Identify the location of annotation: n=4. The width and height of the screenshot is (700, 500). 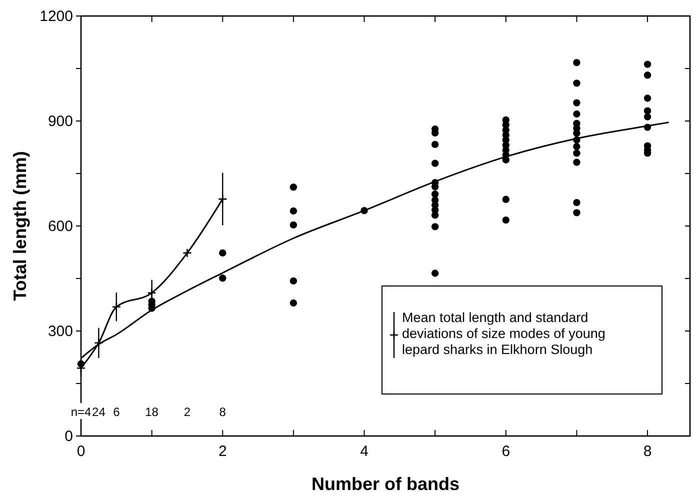
(81, 412).